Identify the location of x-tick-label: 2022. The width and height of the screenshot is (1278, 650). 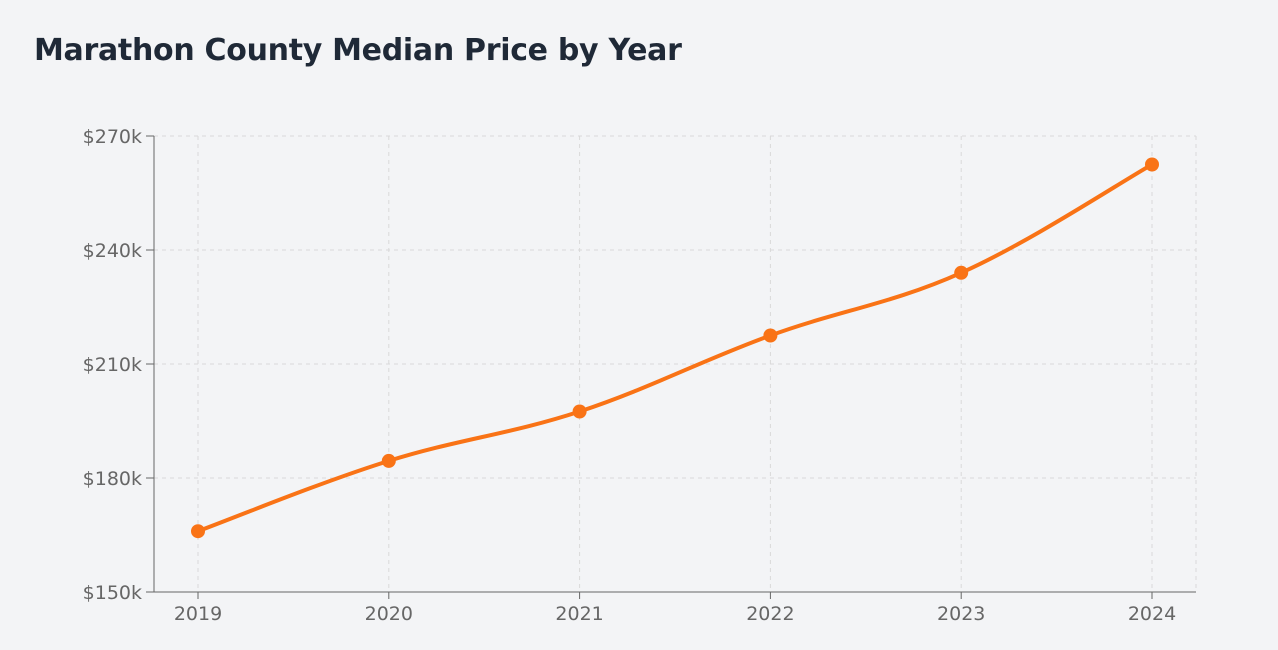
(770, 614).